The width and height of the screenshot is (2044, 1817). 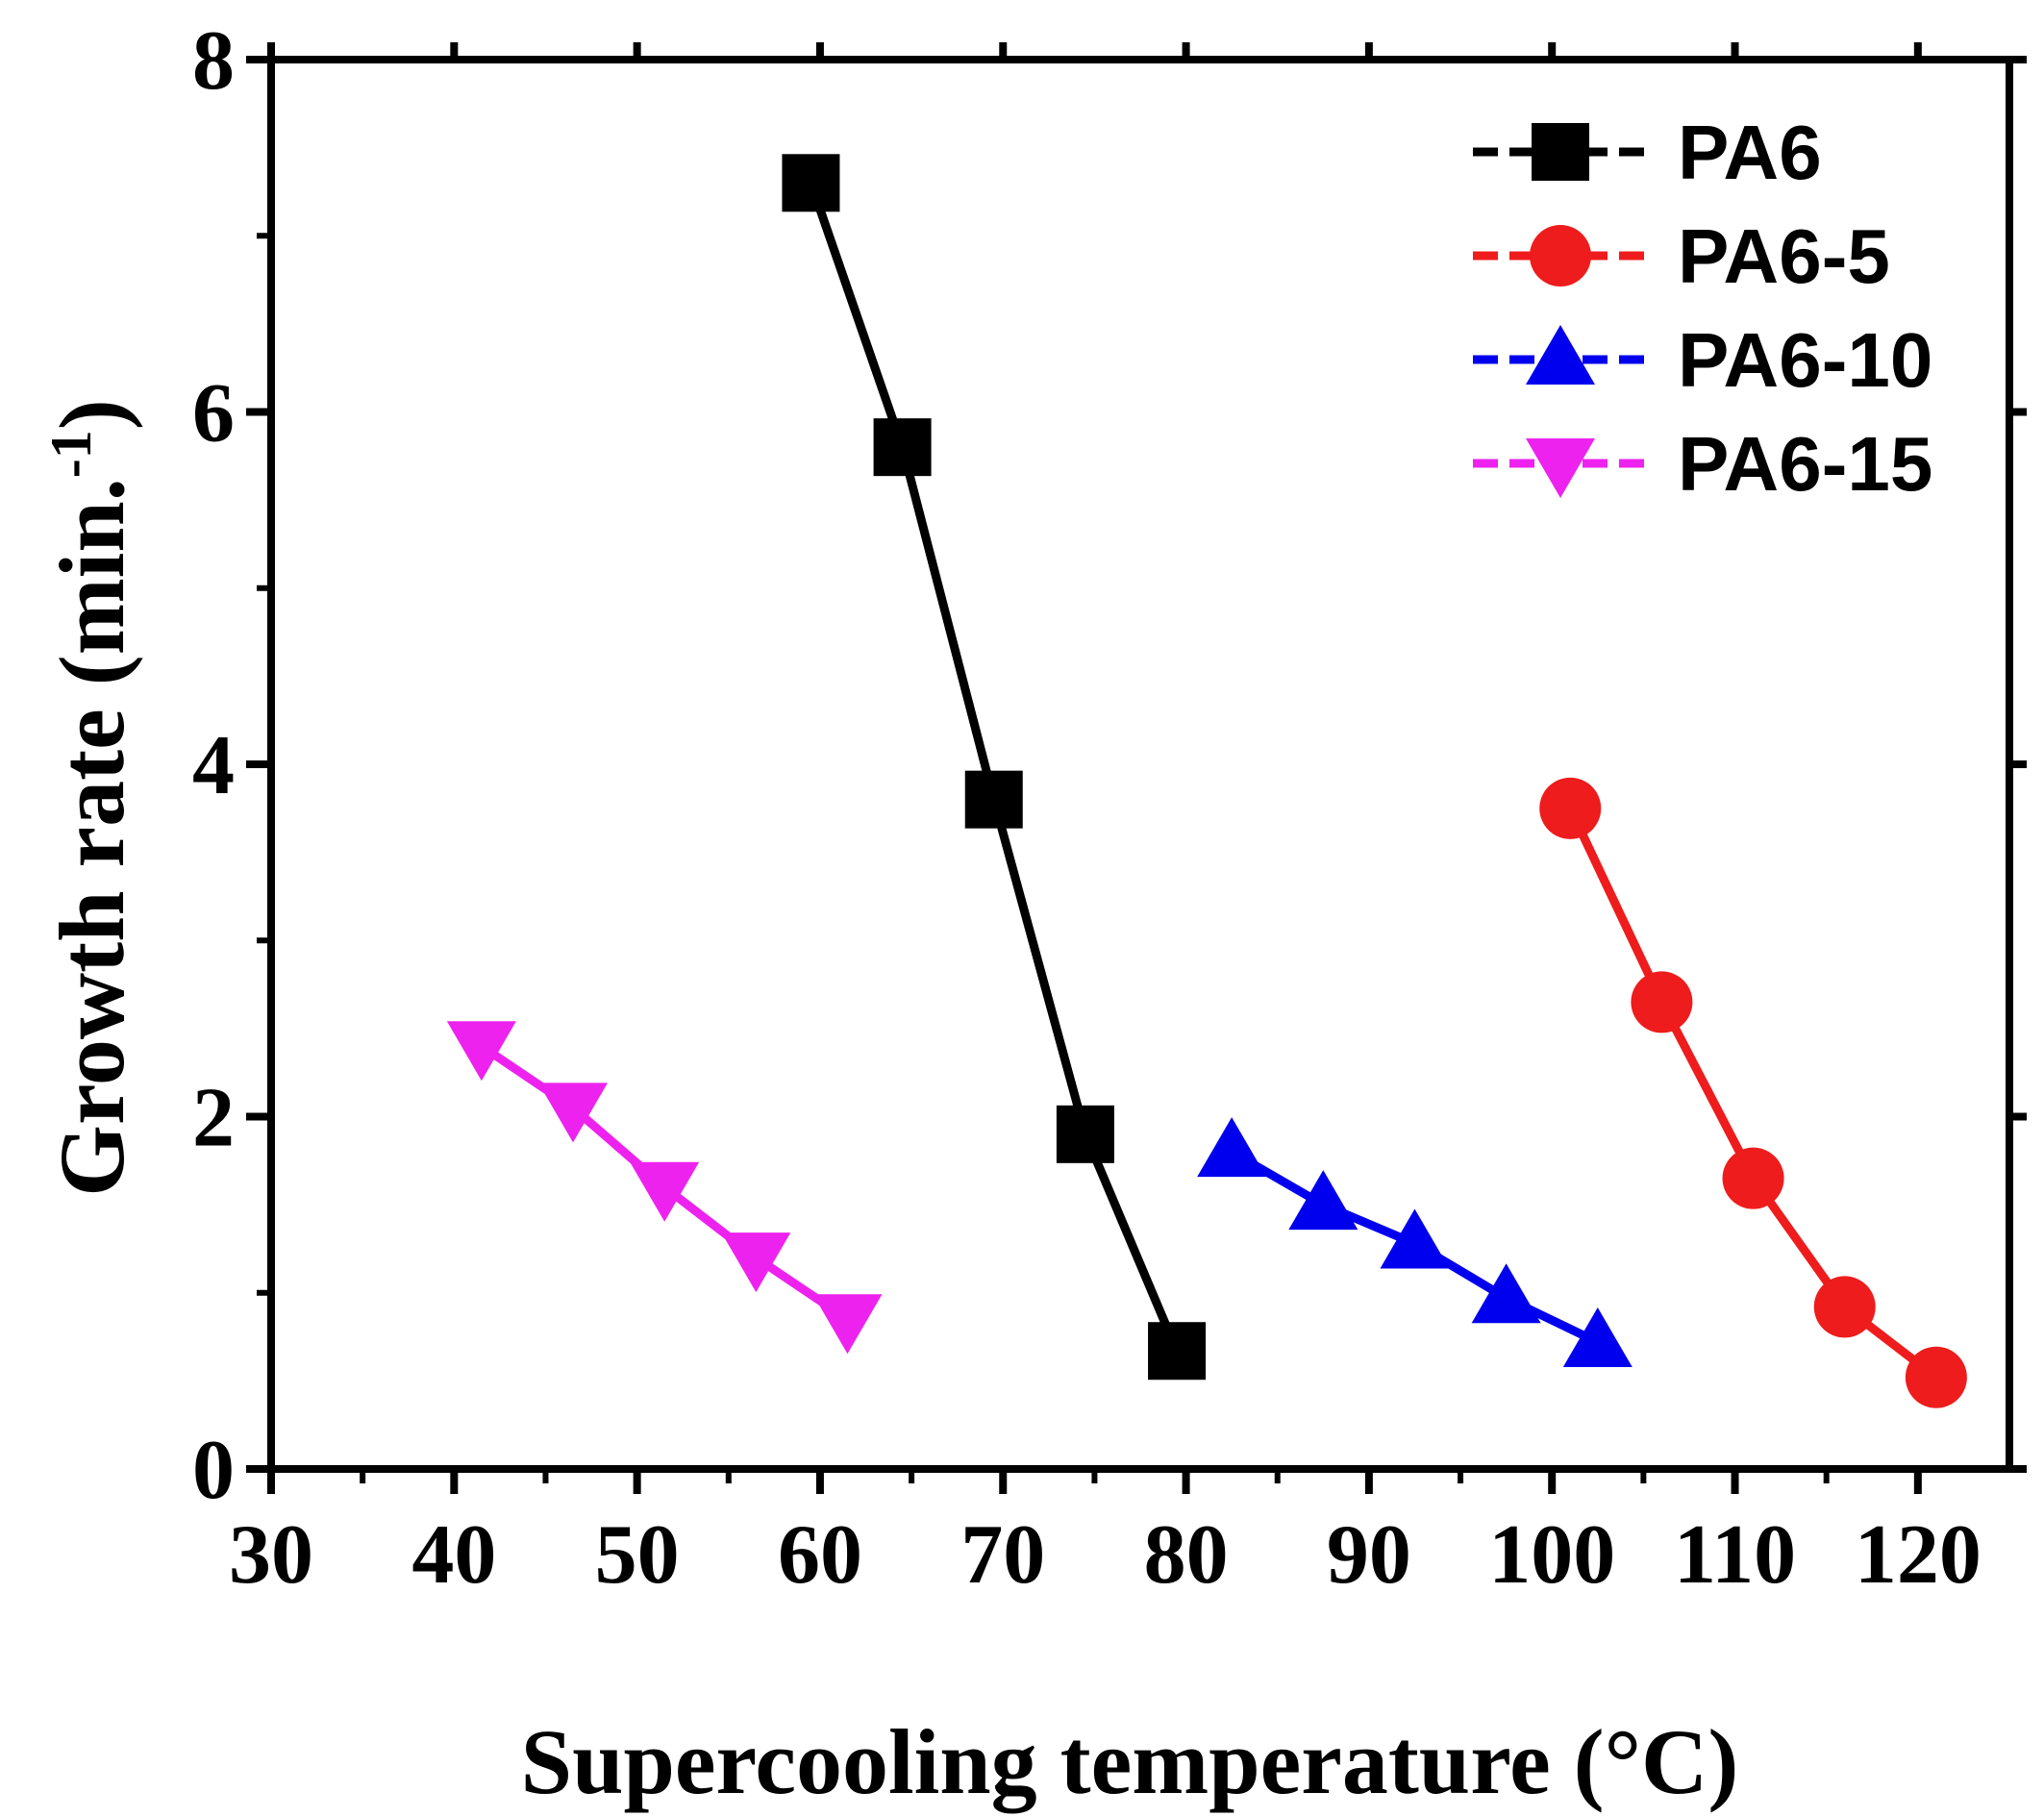 I want to click on x-tick-label: 70, so click(x=1002, y=1555).